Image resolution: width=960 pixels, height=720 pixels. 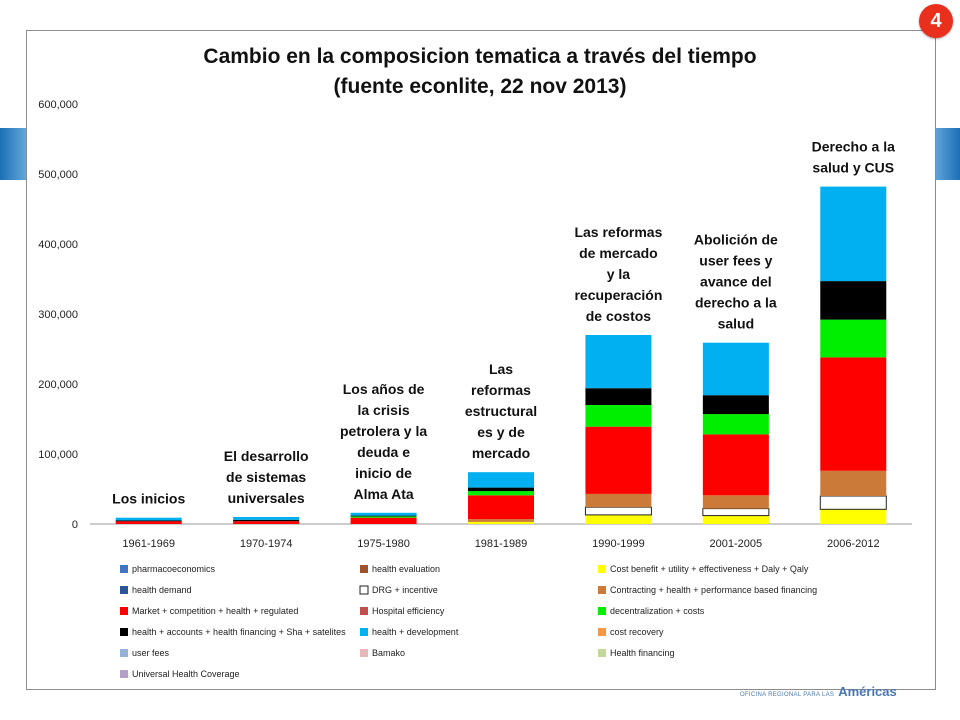 What do you see at coordinates (58, 175) in the screenshot?
I see `y-tick-label: 500,000` at bounding box center [58, 175].